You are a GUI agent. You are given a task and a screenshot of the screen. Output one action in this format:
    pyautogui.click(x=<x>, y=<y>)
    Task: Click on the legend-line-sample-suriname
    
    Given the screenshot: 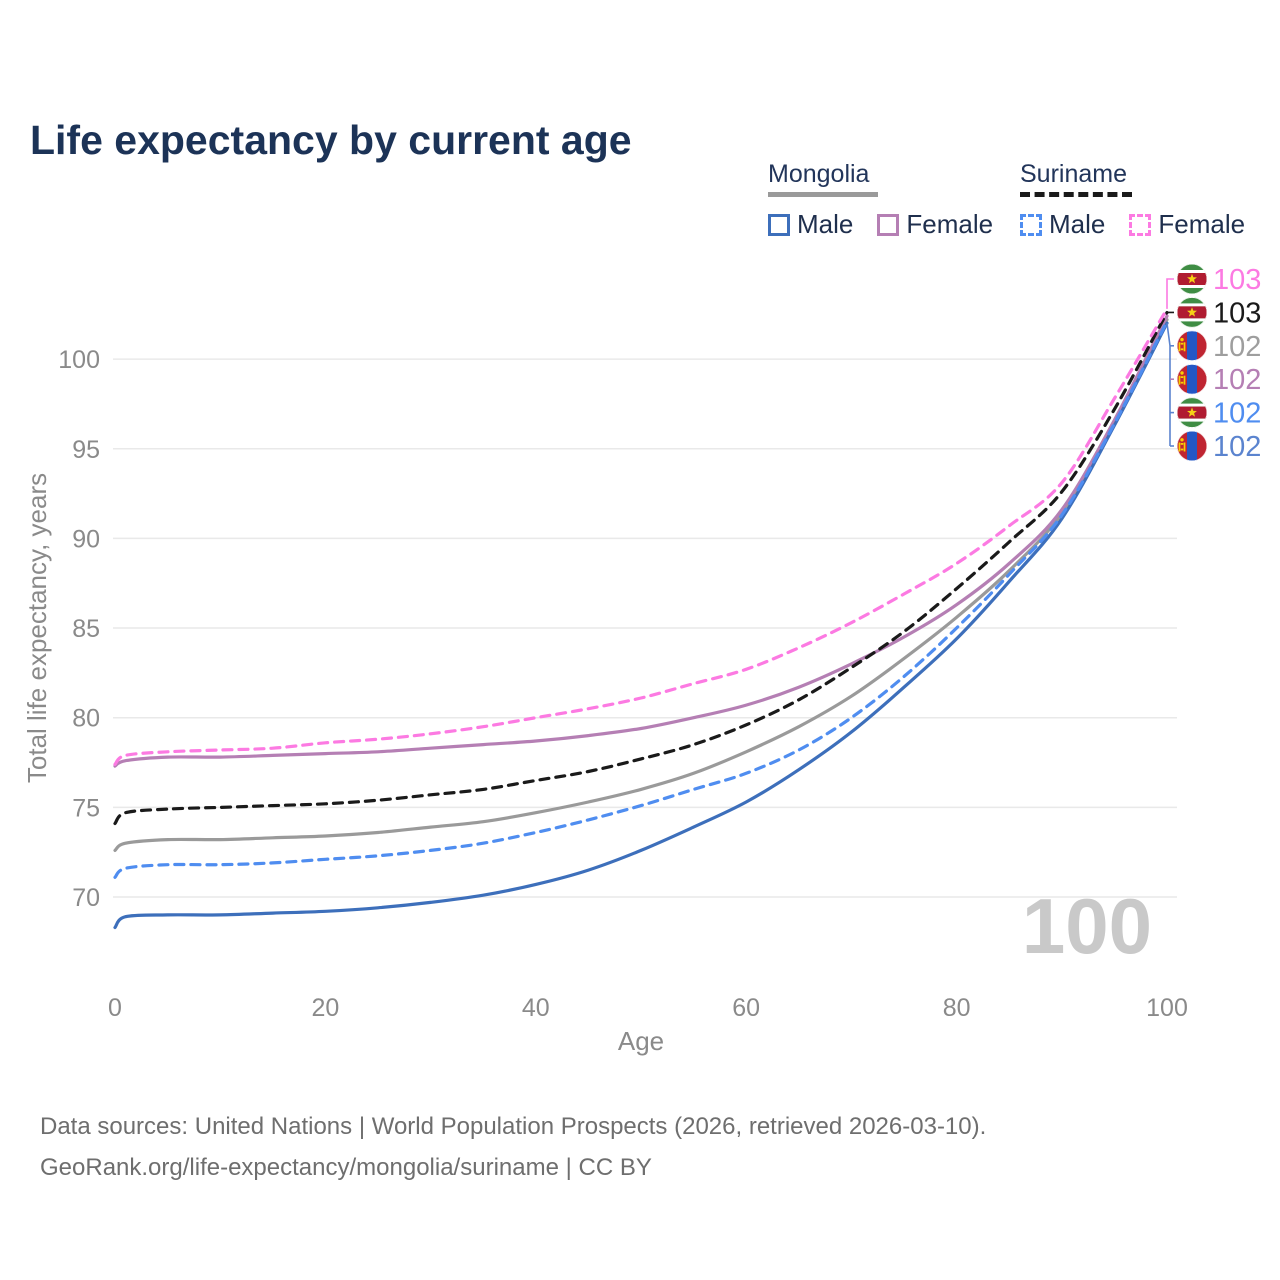 What is the action you would take?
    pyautogui.click(x=1076, y=194)
    